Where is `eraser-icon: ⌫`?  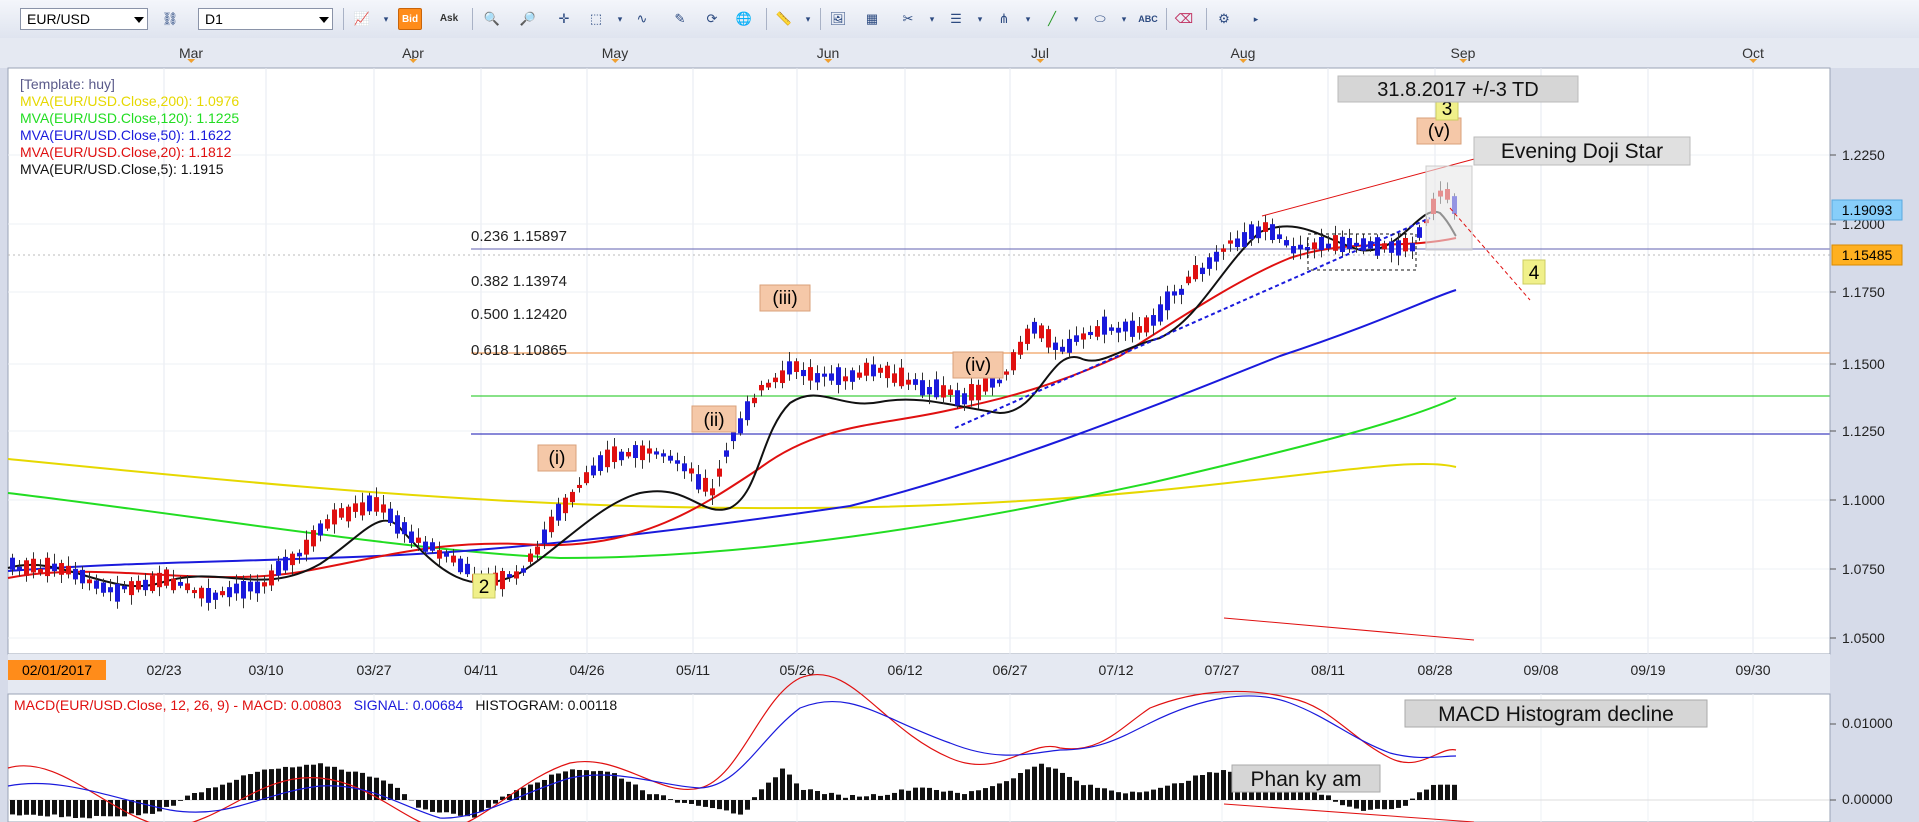 eraser-icon: ⌫ is located at coordinates (1184, 18).